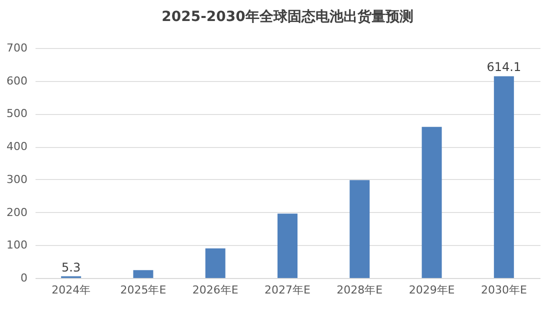 The width and height of the screenshot is (554, 325). What do you see at coordinates (71, 290) in the screenshot?
I see `x-tick-label: 2024年` at bounding box center [71, 290].